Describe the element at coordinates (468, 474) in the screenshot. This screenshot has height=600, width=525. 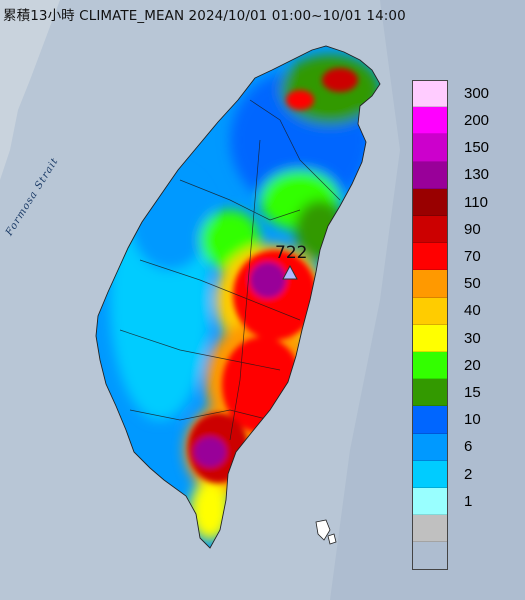
I see `legend-label: 2` at that location.